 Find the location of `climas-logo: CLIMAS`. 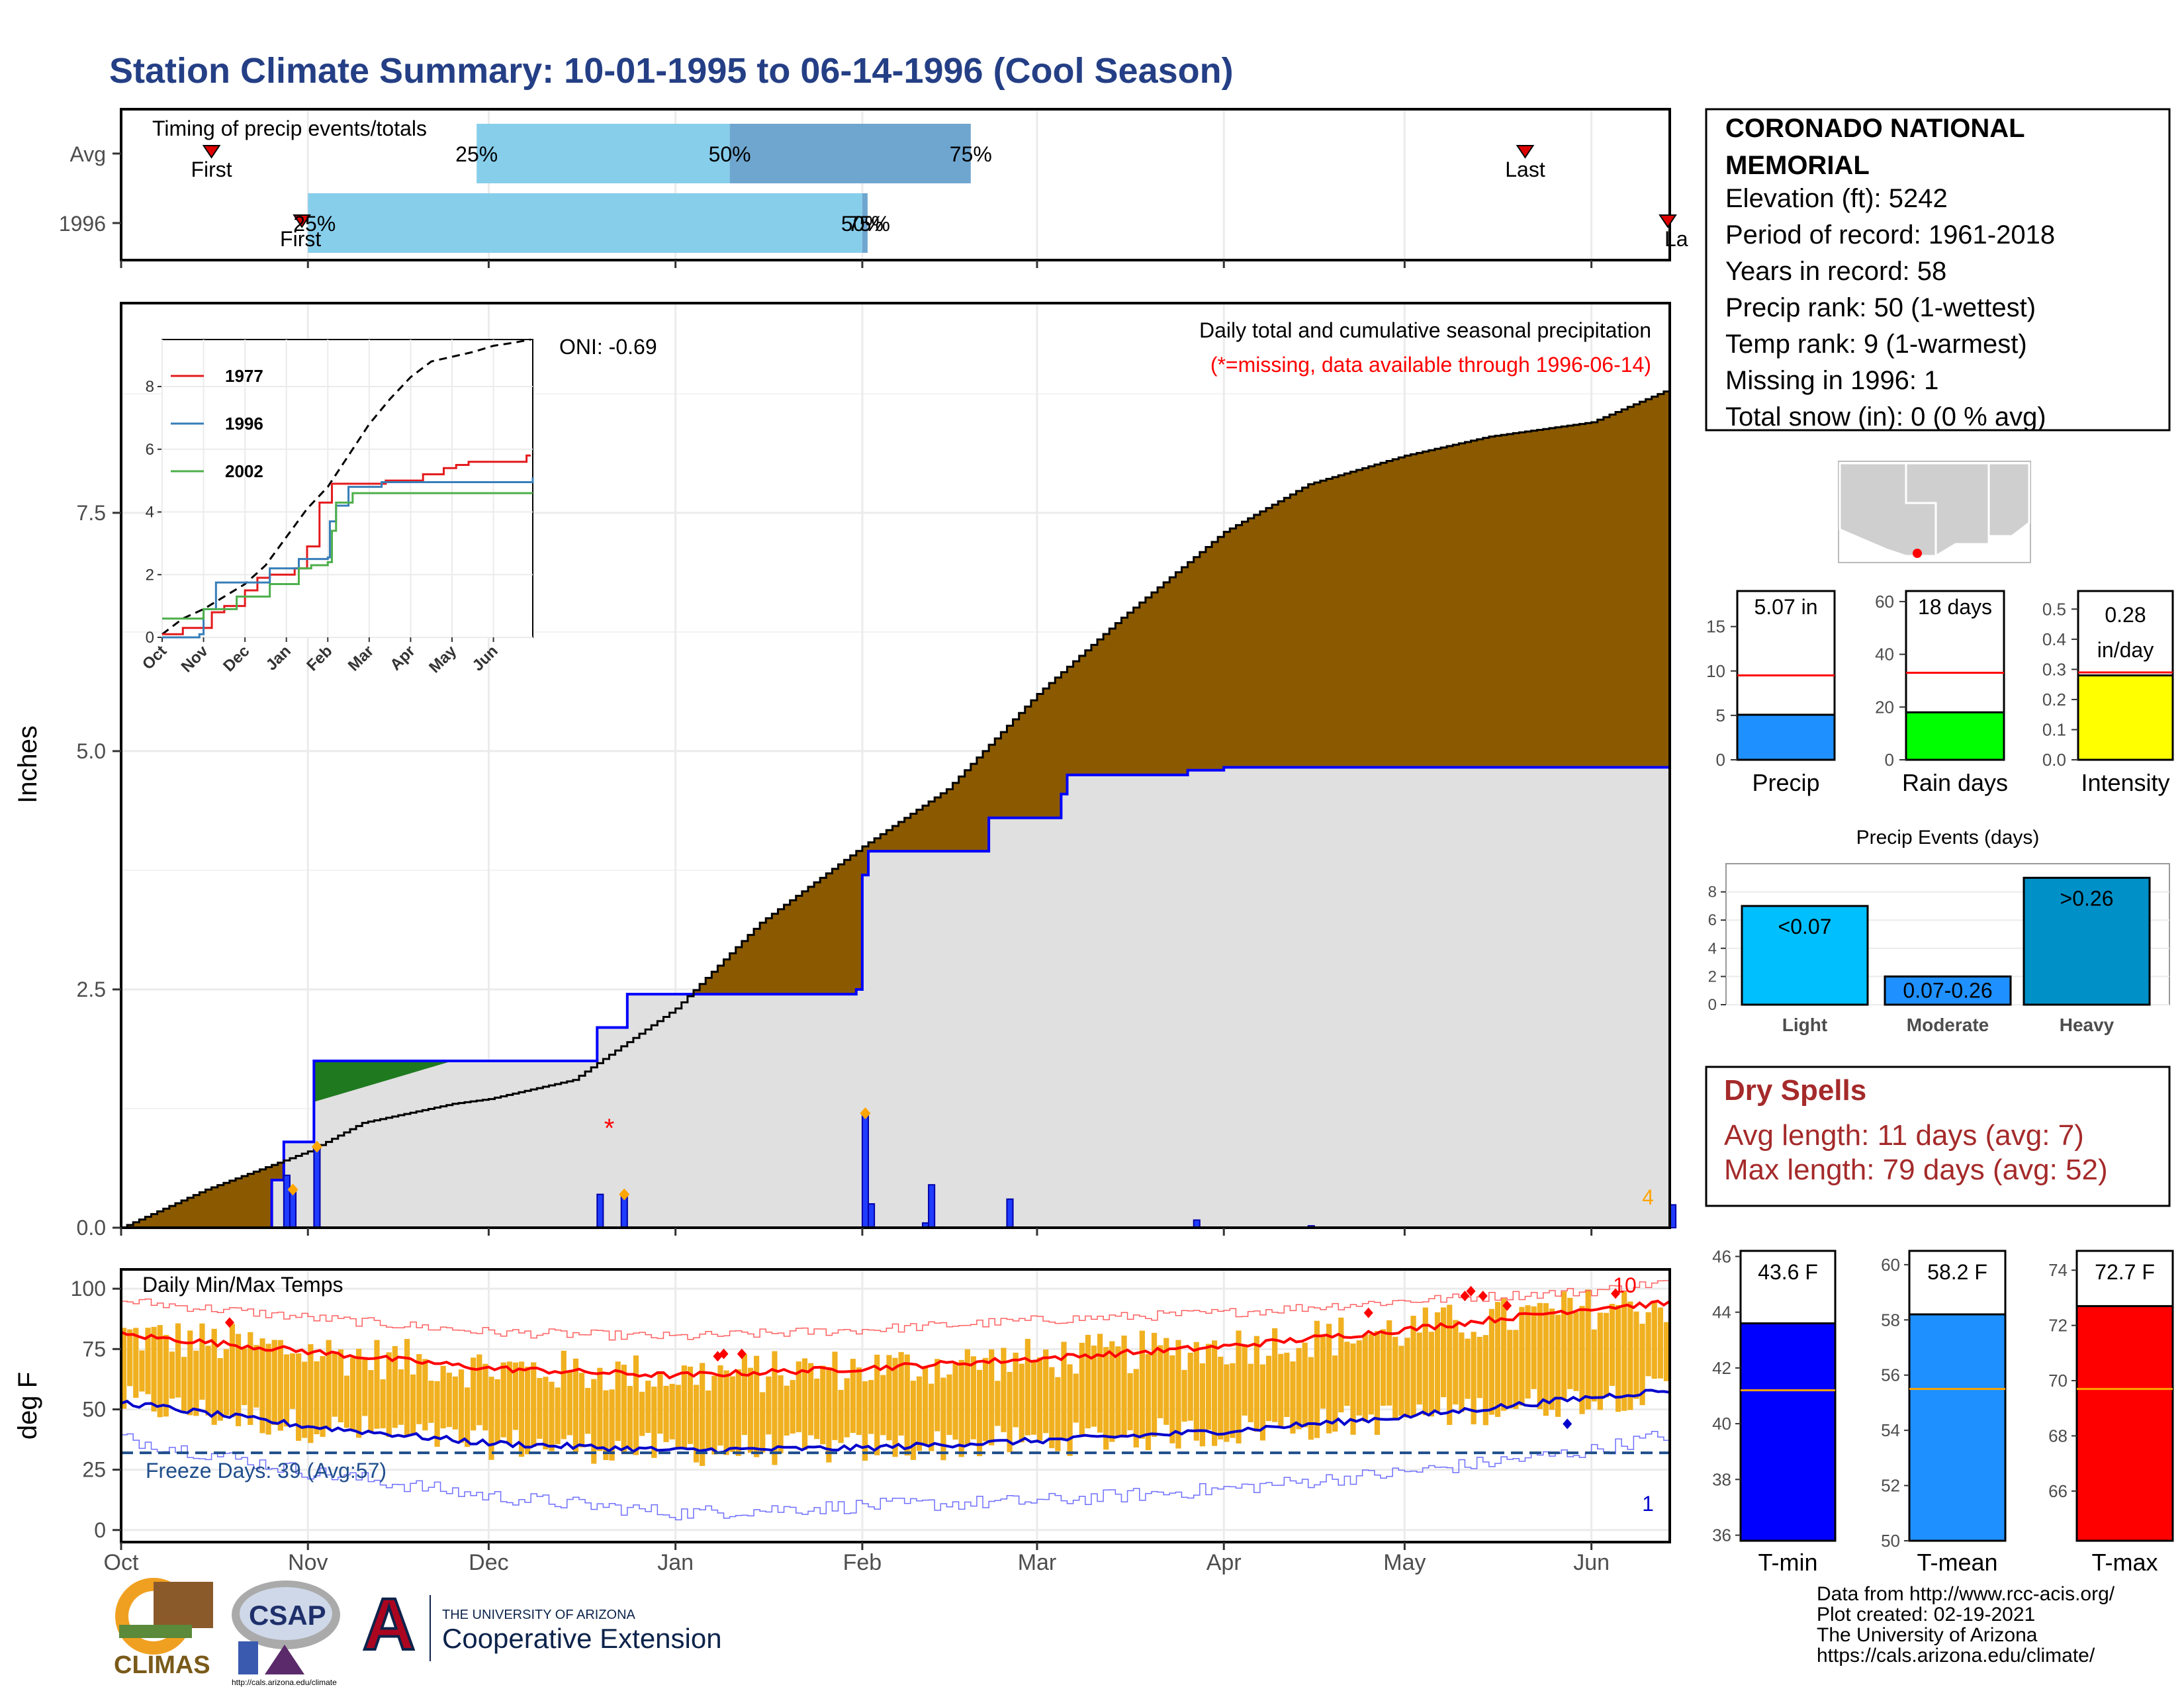

climas-logo: CLIMAS is located at coordinates (163, 1629).